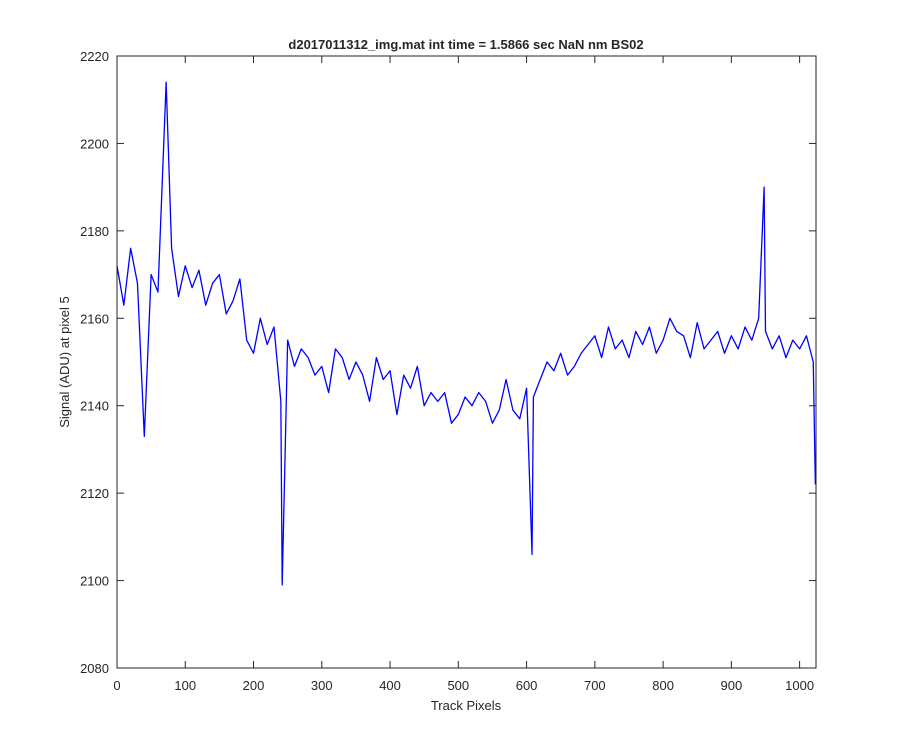  I want to click on x-tick-label: 900, so click(732, 685).